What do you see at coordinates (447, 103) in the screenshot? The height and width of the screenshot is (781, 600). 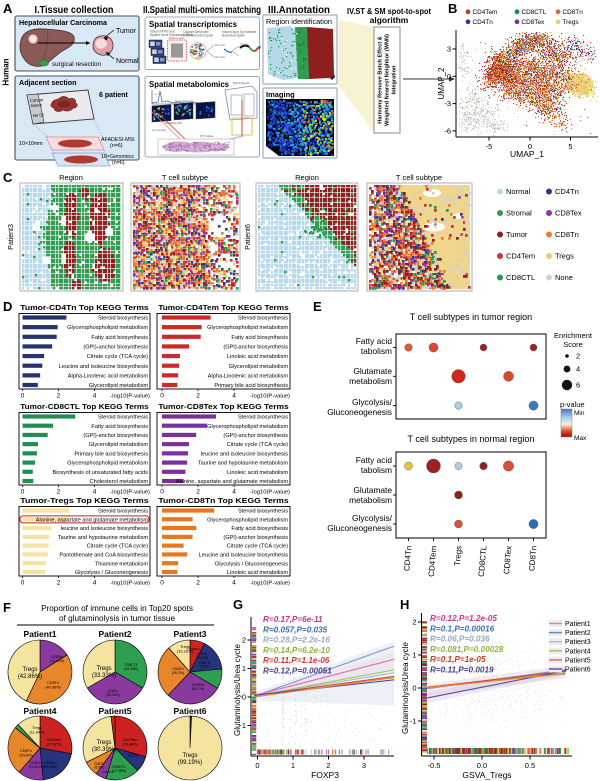 I see `svg-text: -3` at bounding box center [447, 103].